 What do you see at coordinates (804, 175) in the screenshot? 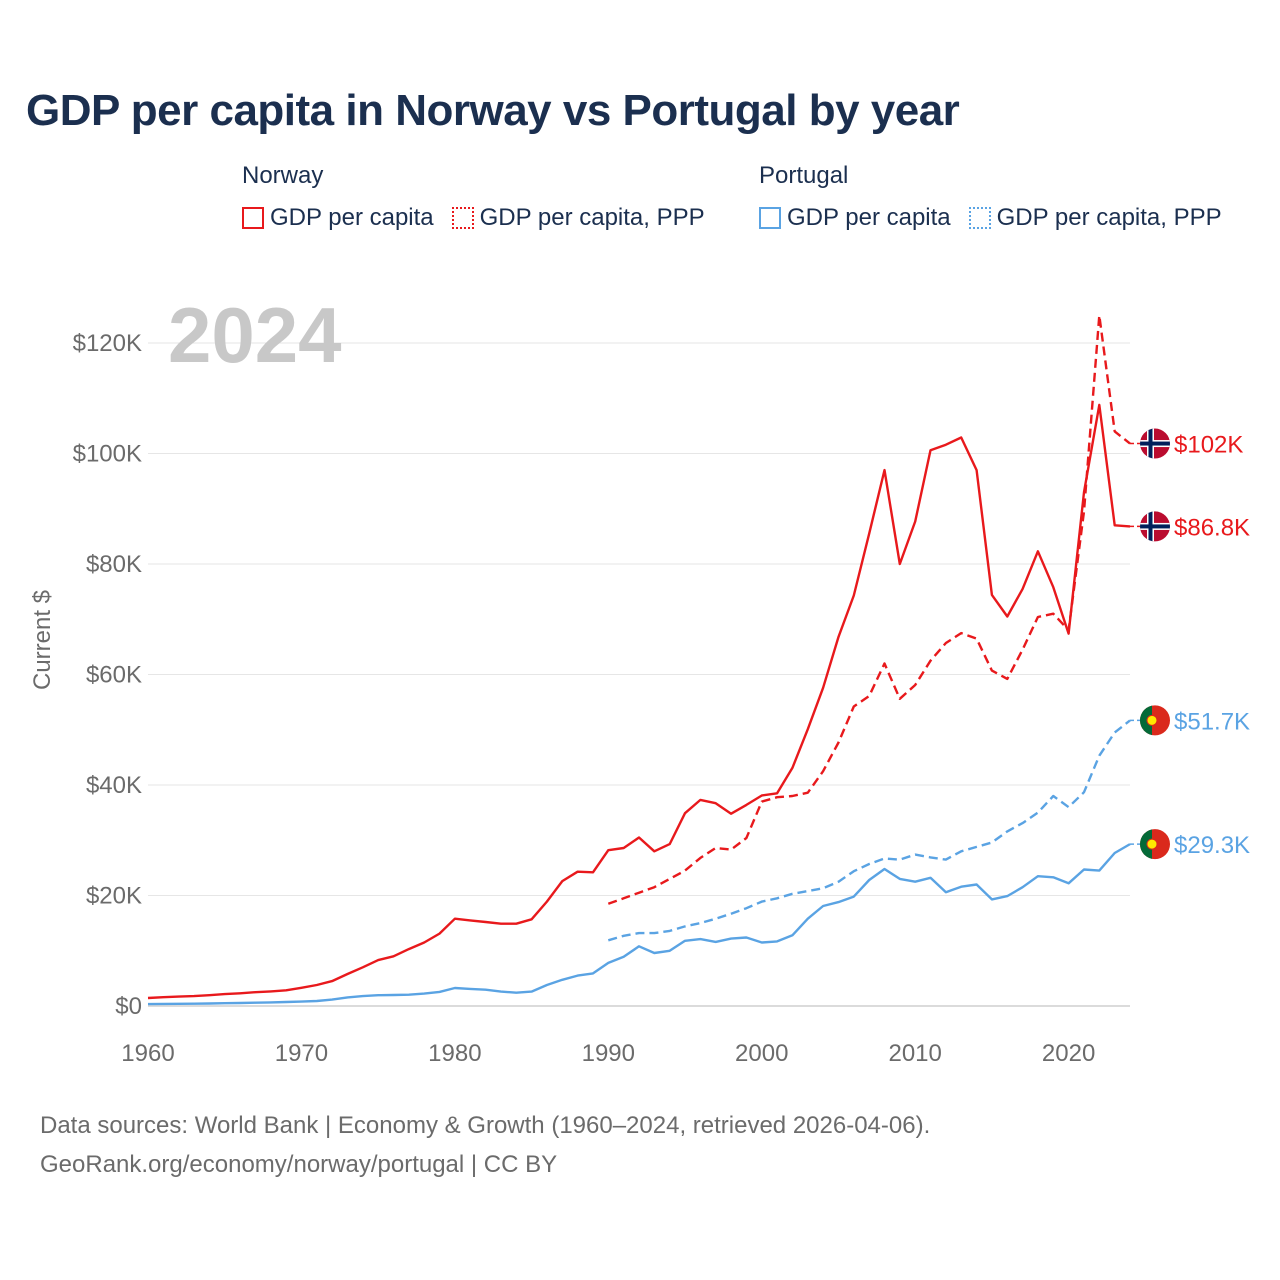
I see `legend-portugal-title: Portugal` at bounding box center [804, 175].